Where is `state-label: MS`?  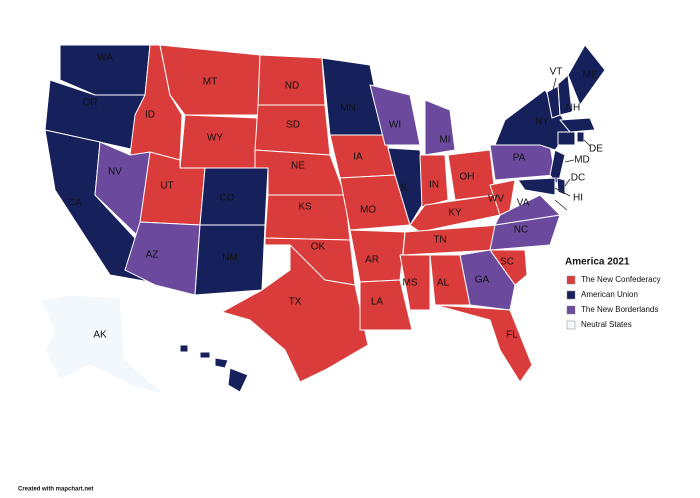
state-label: MS is located at coordinates (410, 283).